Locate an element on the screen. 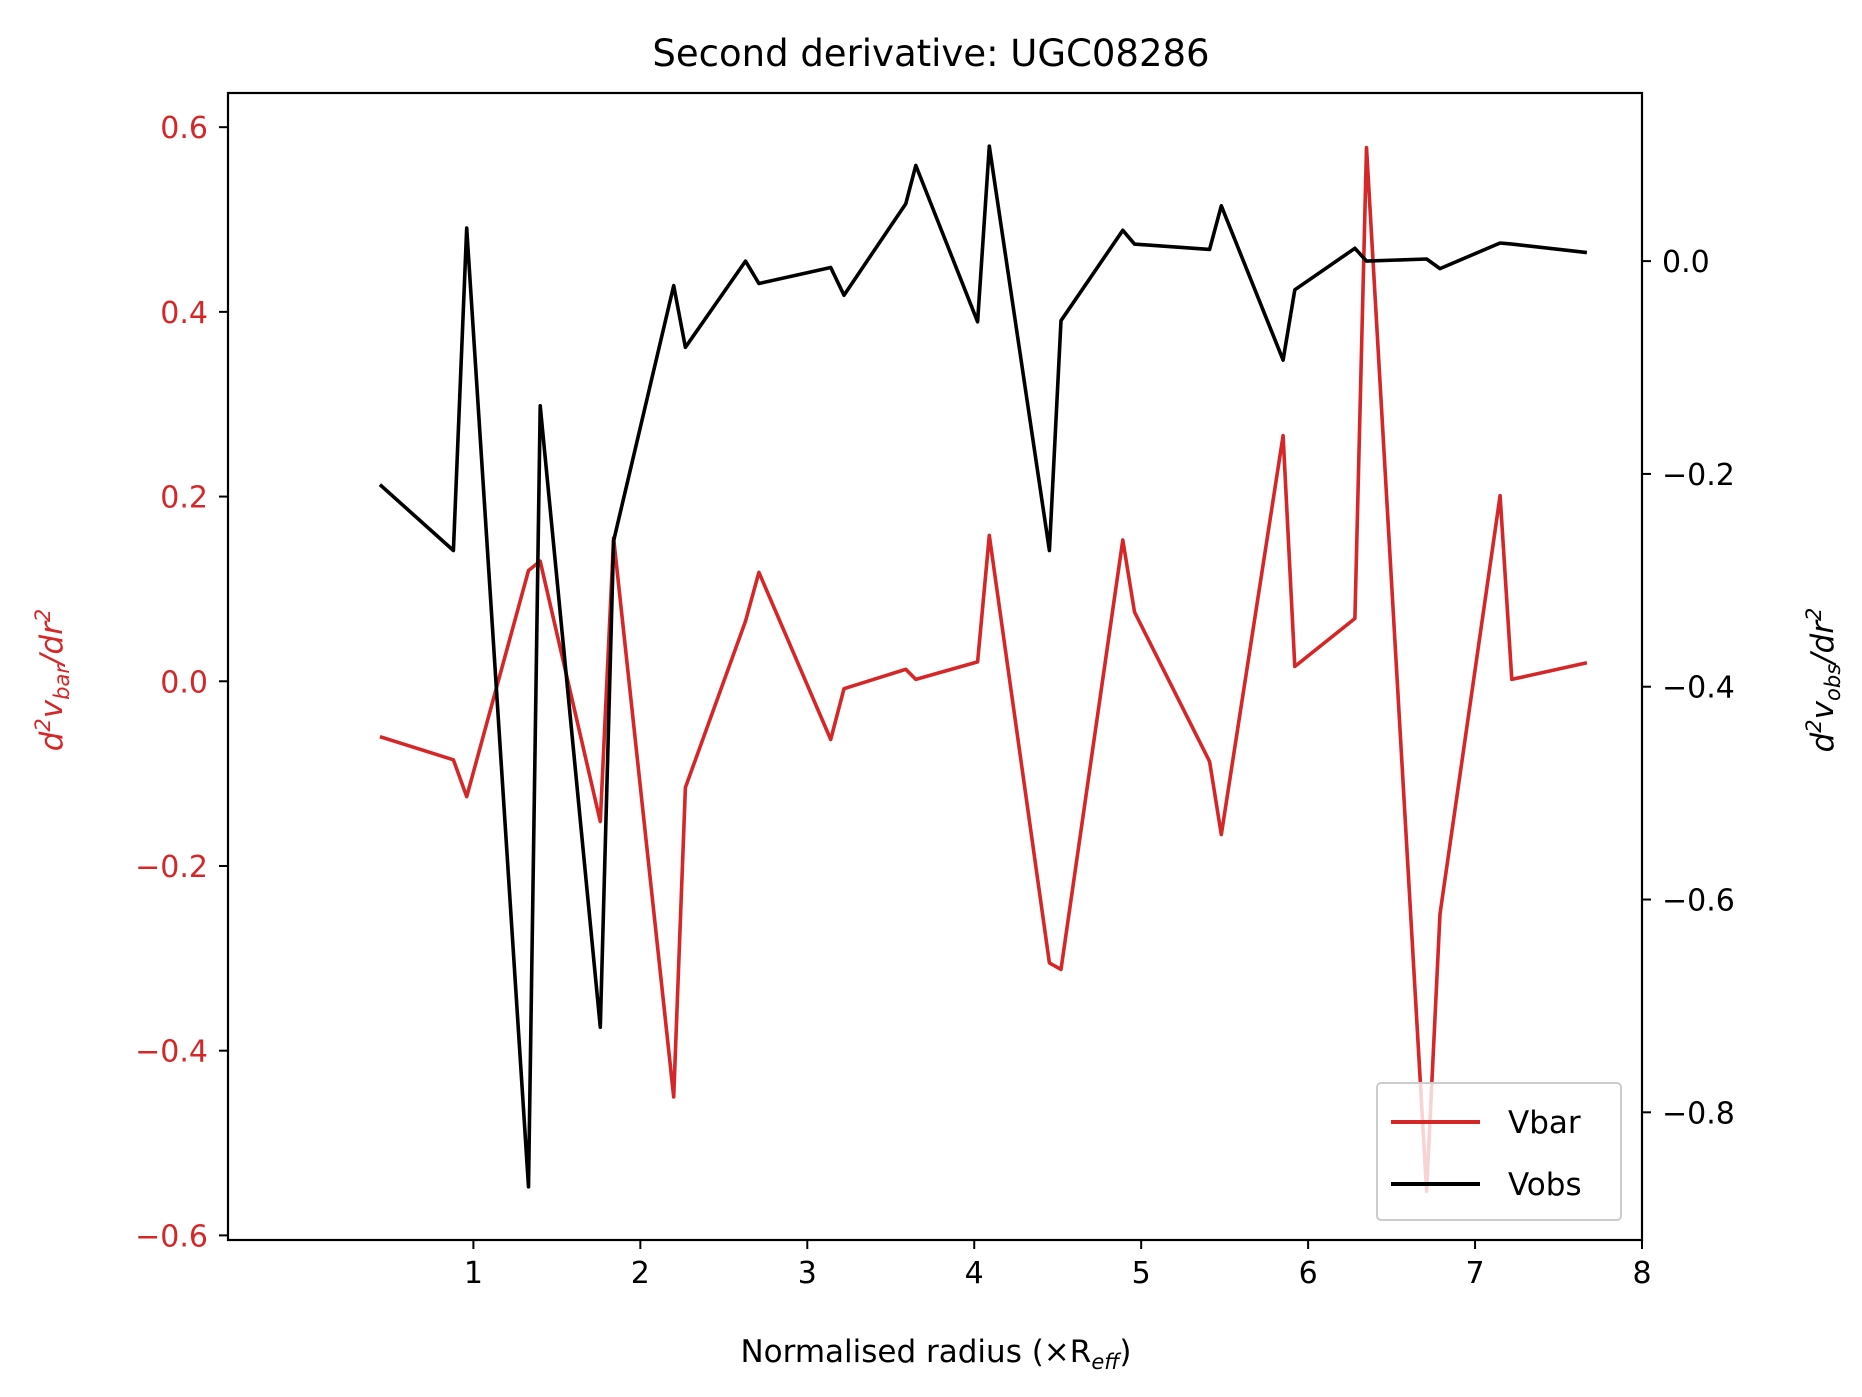 Image resolution: width=1862 pixels, height=1397 pixels. chart-title: Second derivative: UGC08286 is located at coordinates (930, 53).